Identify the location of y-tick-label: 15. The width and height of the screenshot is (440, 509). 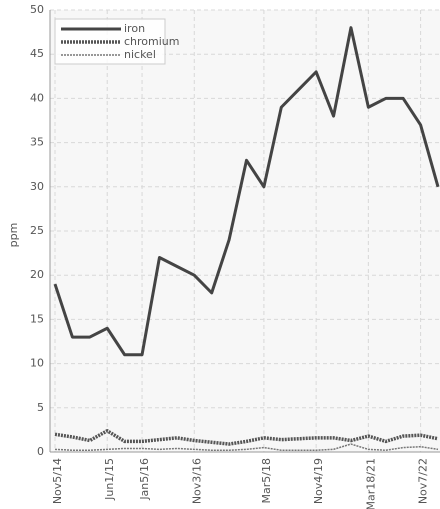
(37, 318).